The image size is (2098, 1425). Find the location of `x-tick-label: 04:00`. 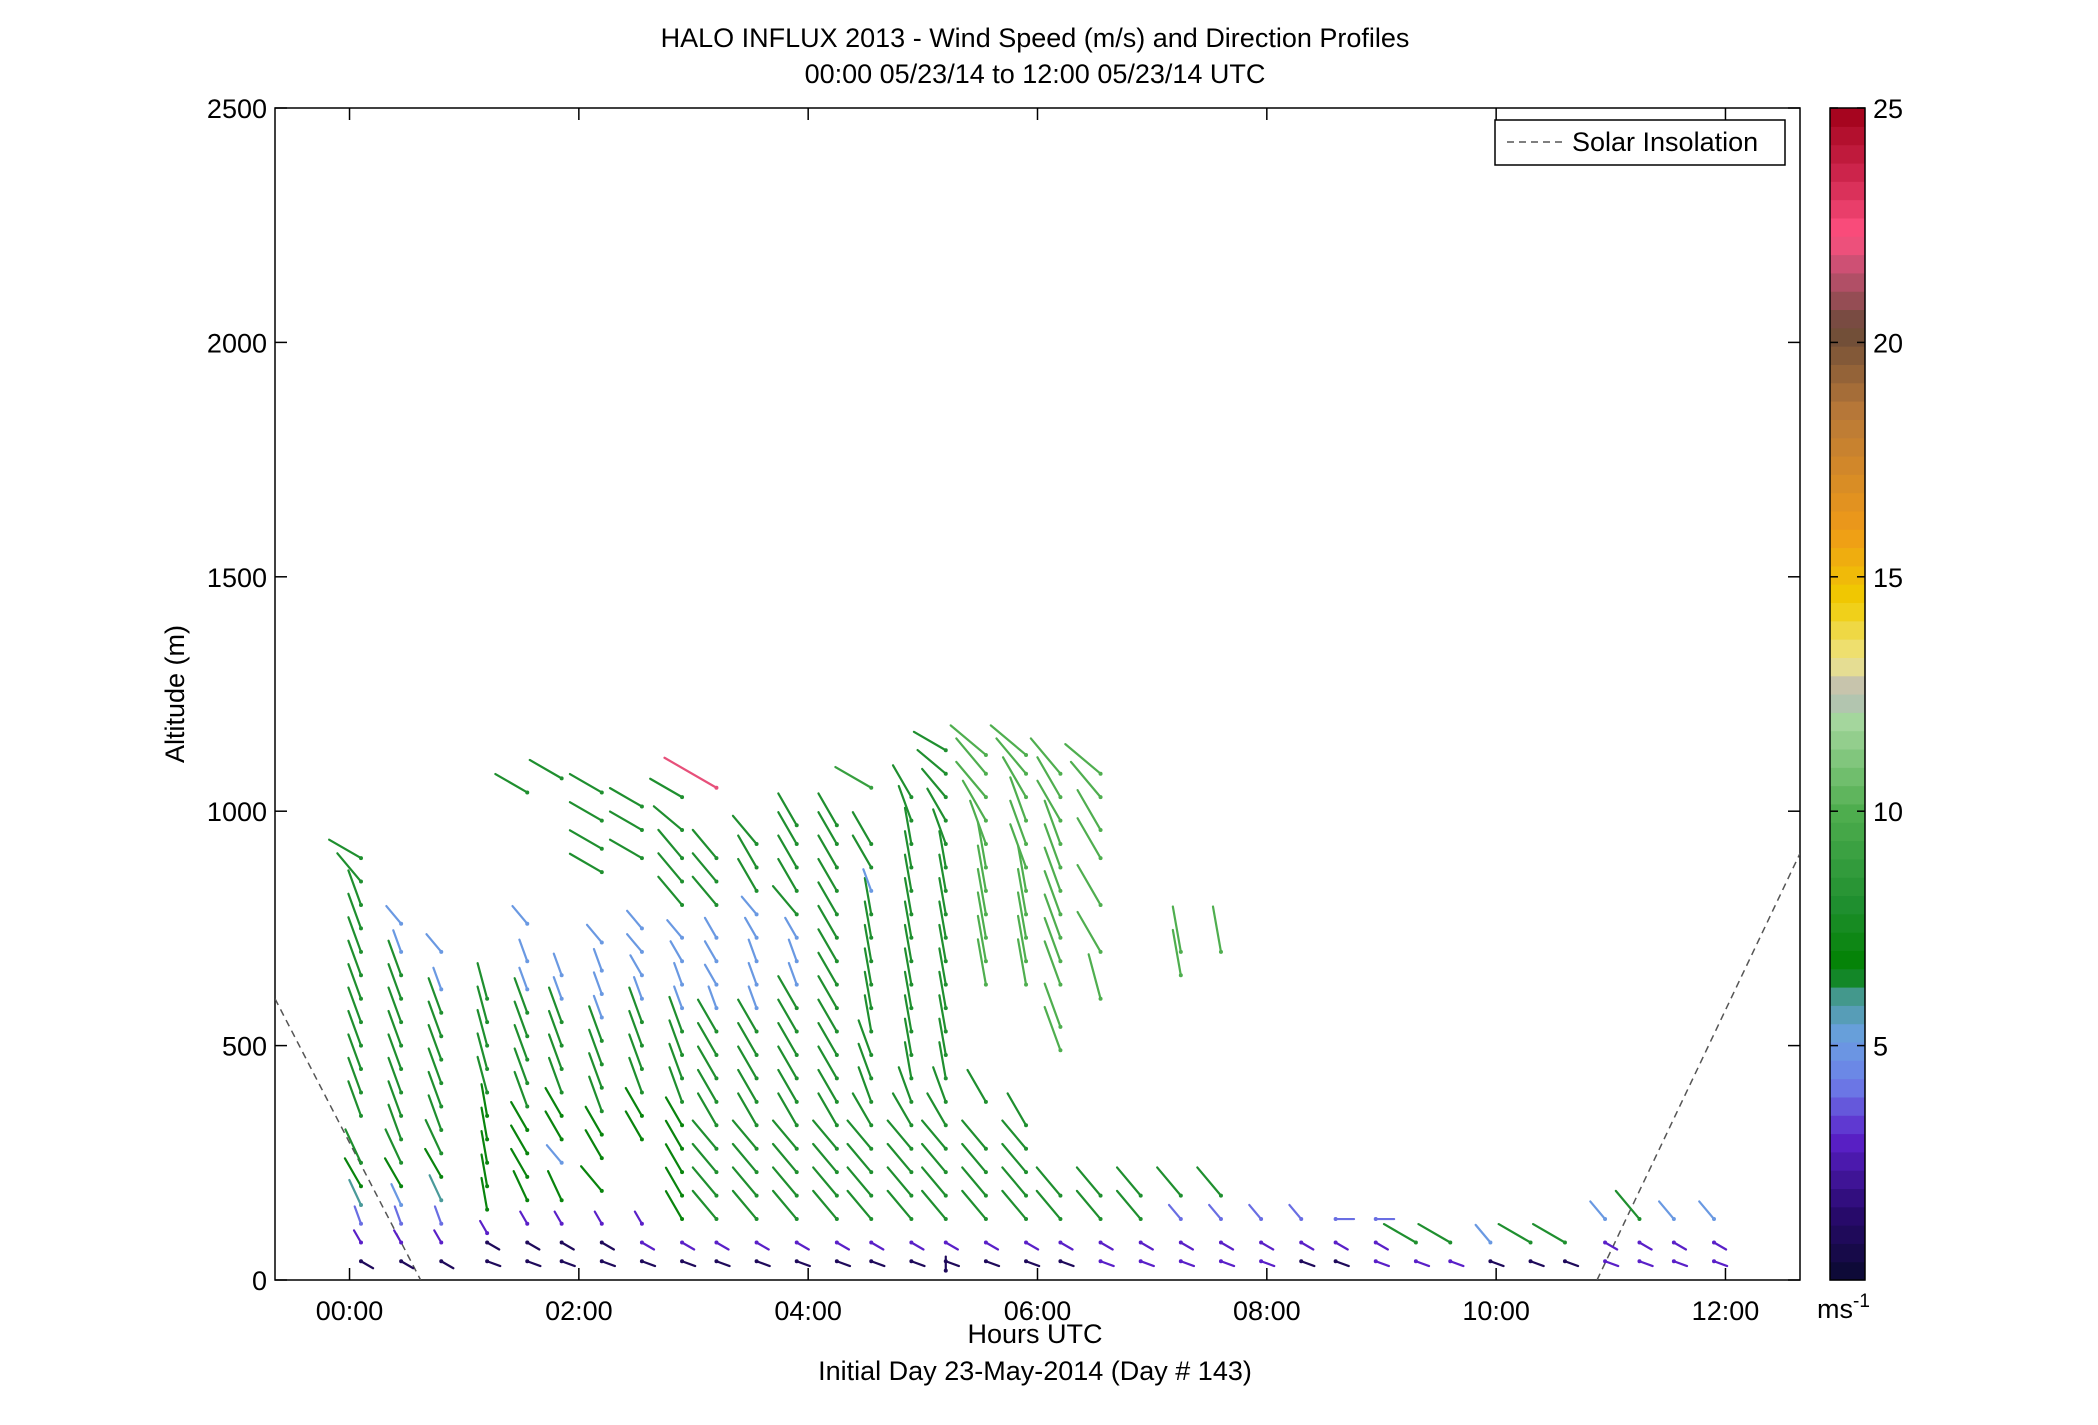

x-tick-label: 04:00 is located at coordinates (808, 1311).